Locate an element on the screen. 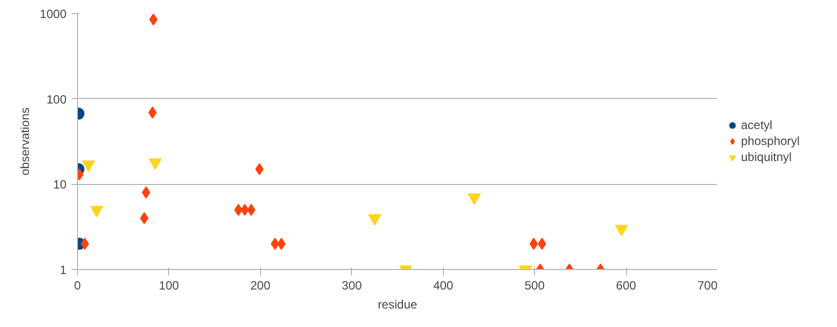  x-tick-label: 100 is located at coordinates (169, 285).